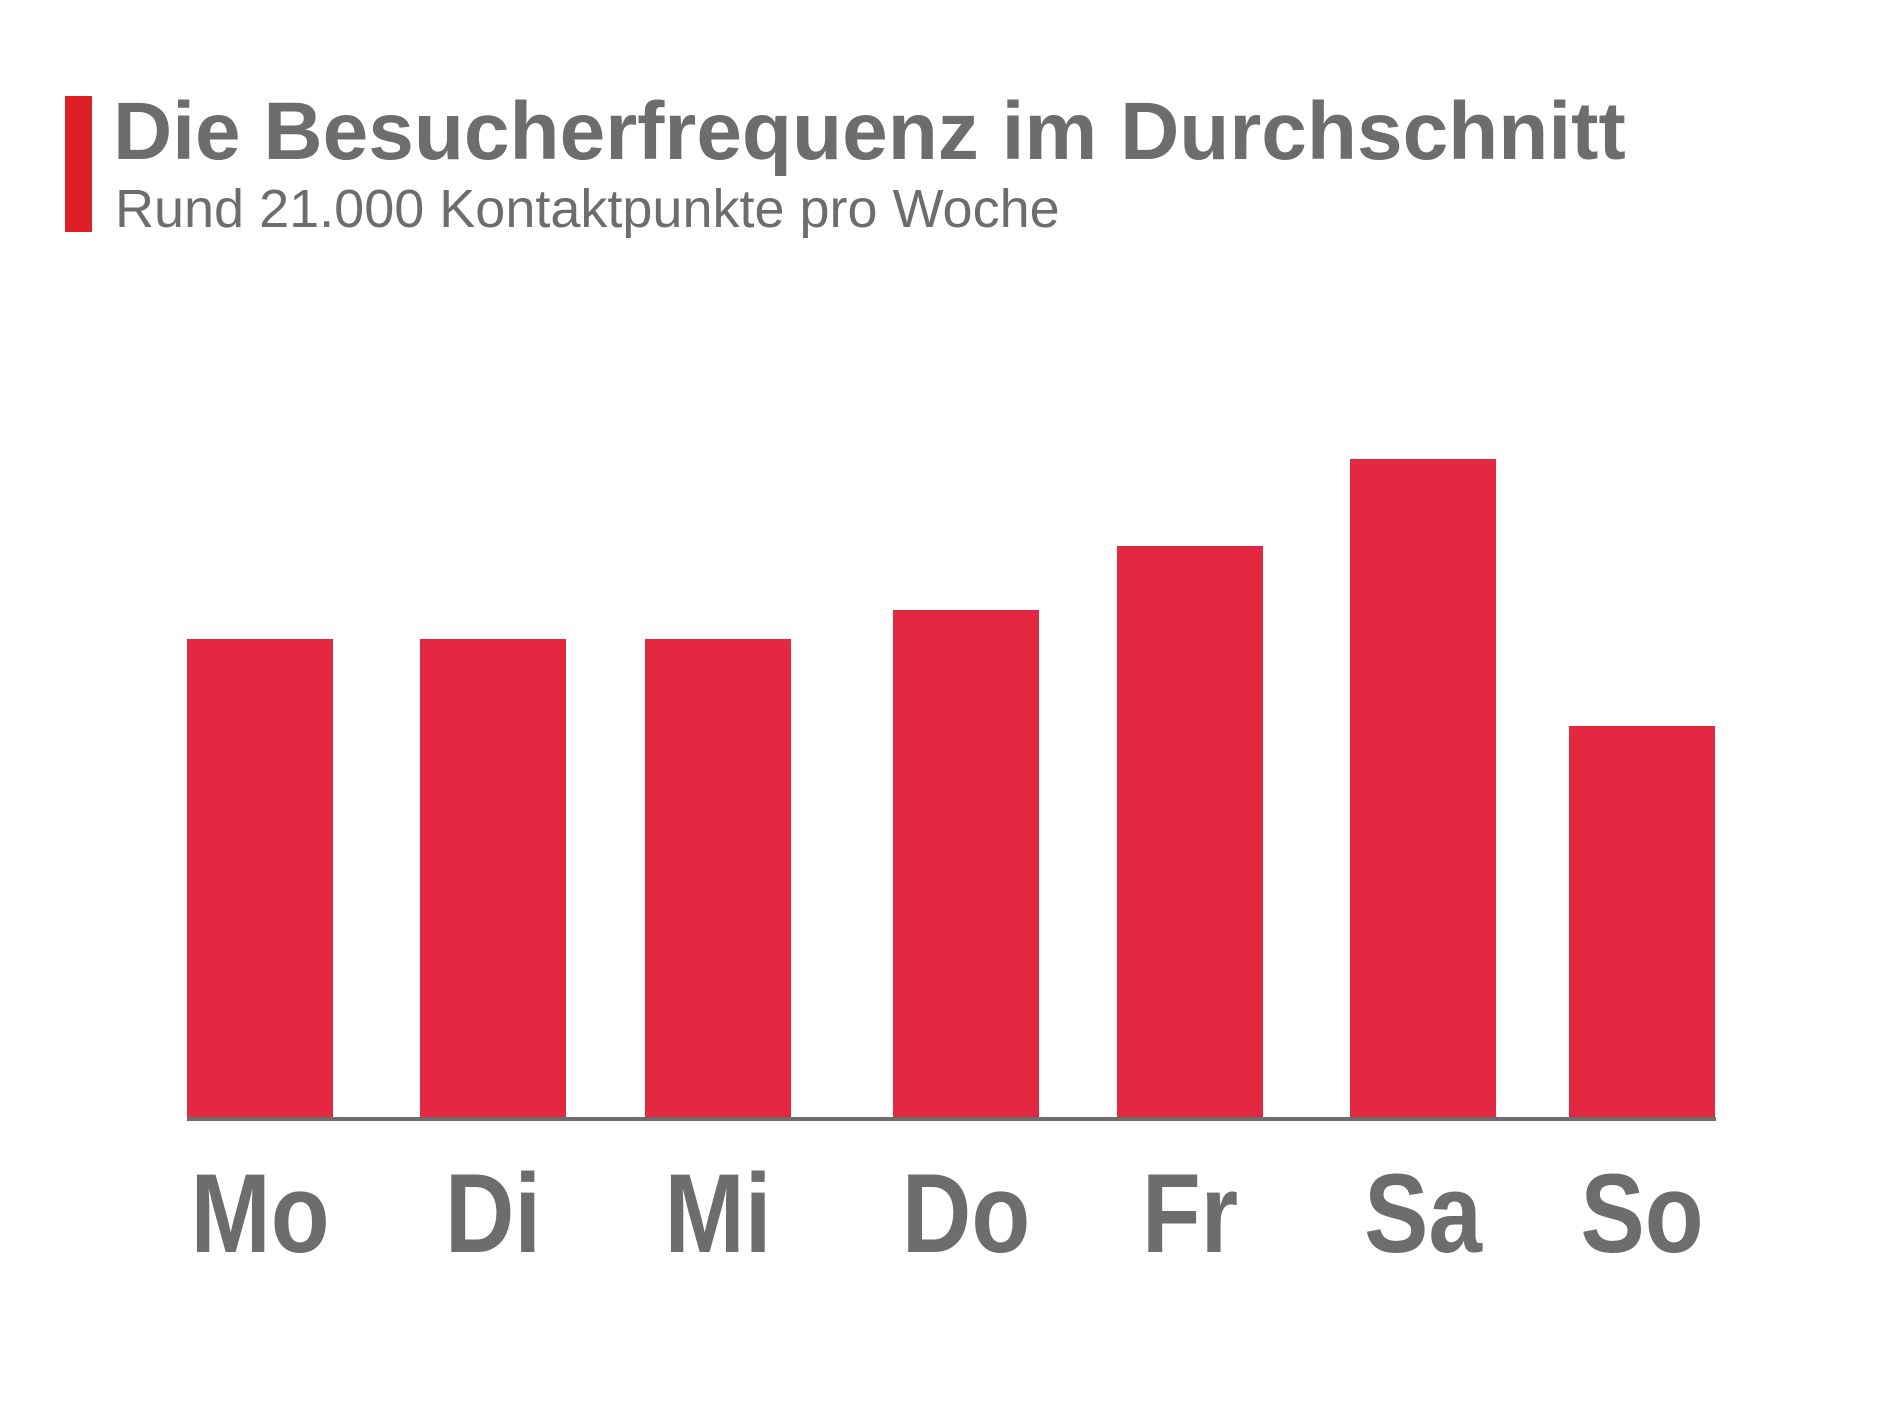 The width and height of the screenshot is (1890, 1417). What do you see at coordinates (1190, 1213) in the screenshot?
I see `x-tick-label-fr: Fr` at bounding box center [1190, 1213].